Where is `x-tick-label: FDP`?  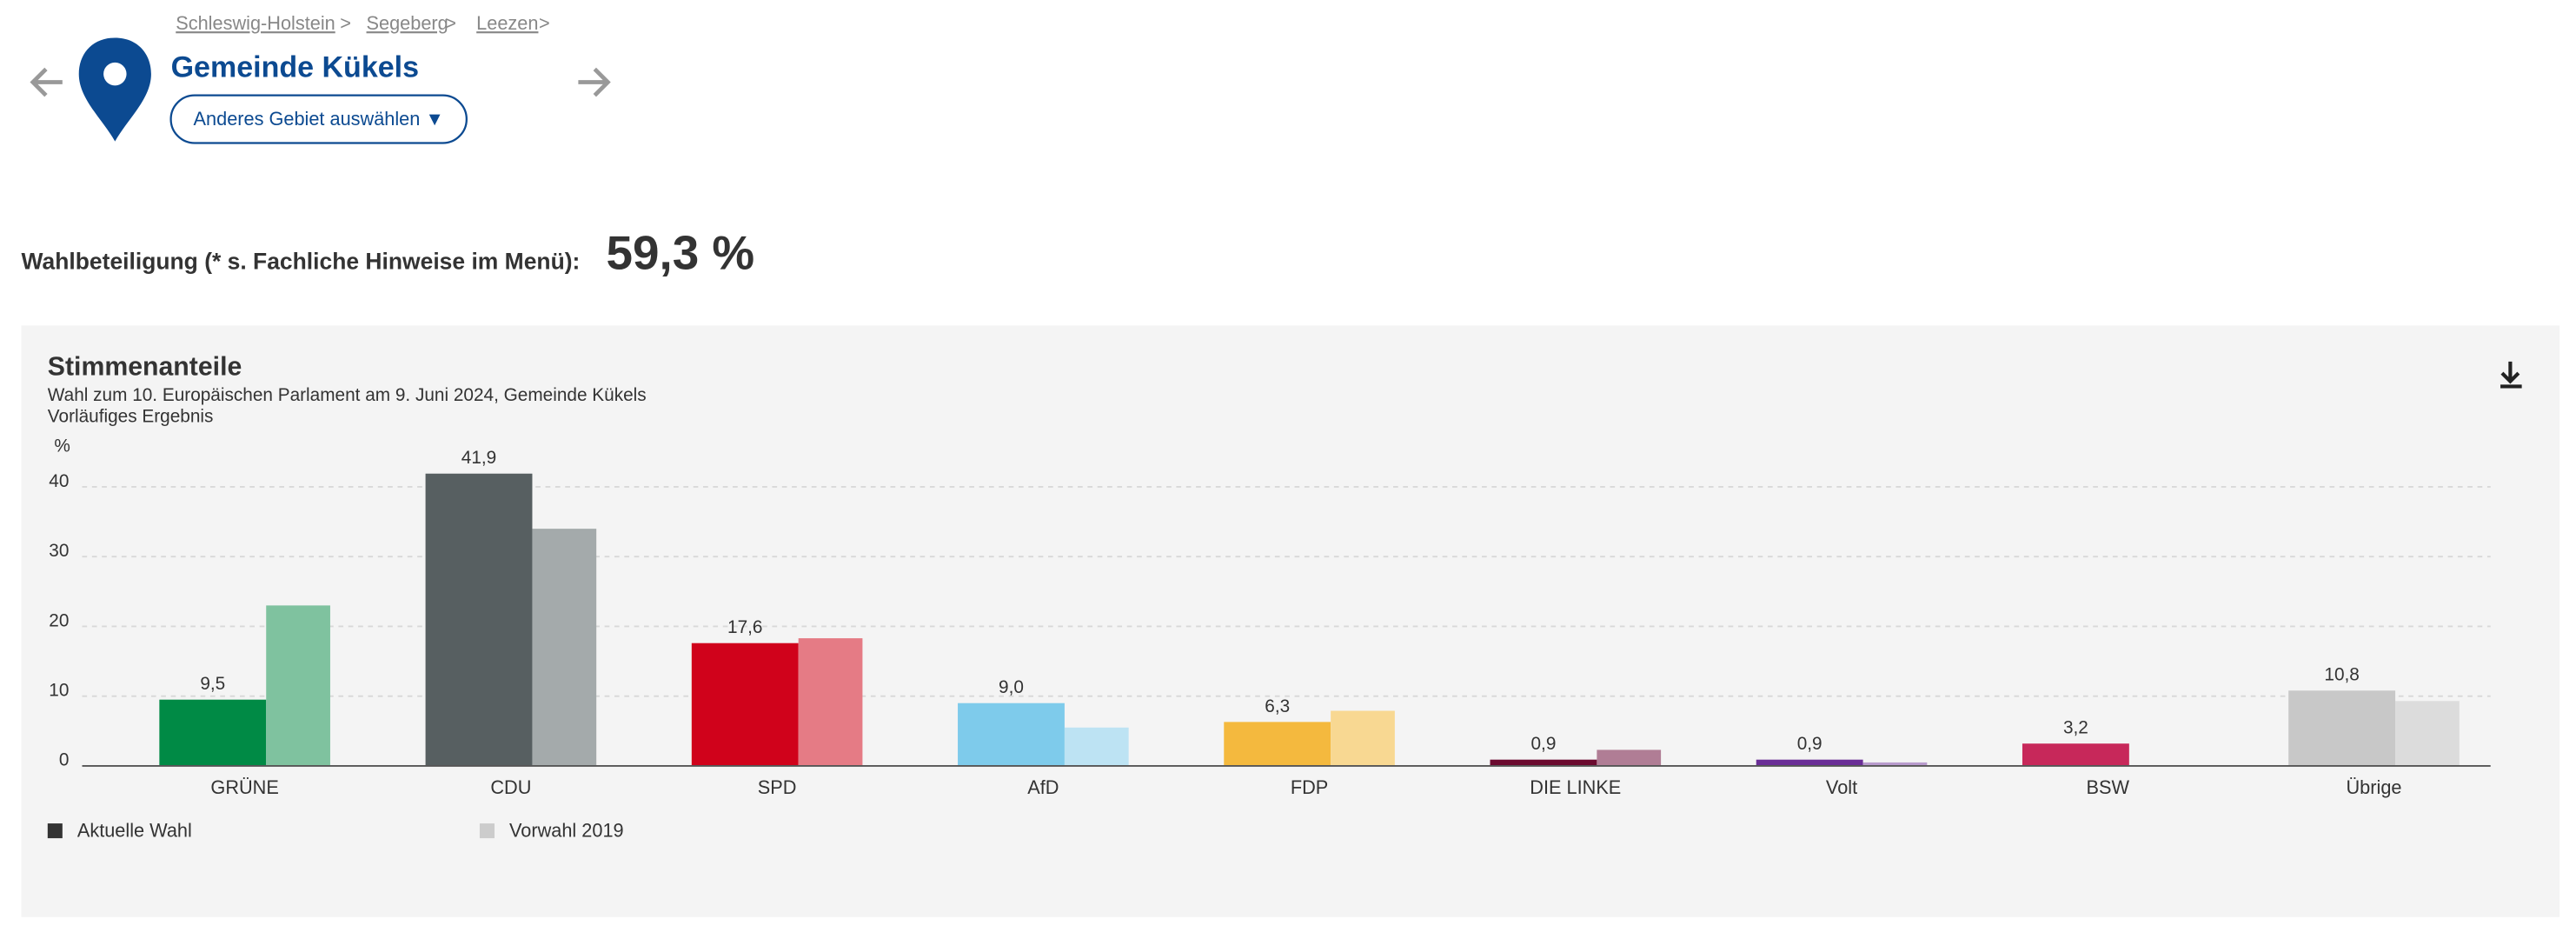
x-tick-label: FDP is located at coordinates (1309, 787).